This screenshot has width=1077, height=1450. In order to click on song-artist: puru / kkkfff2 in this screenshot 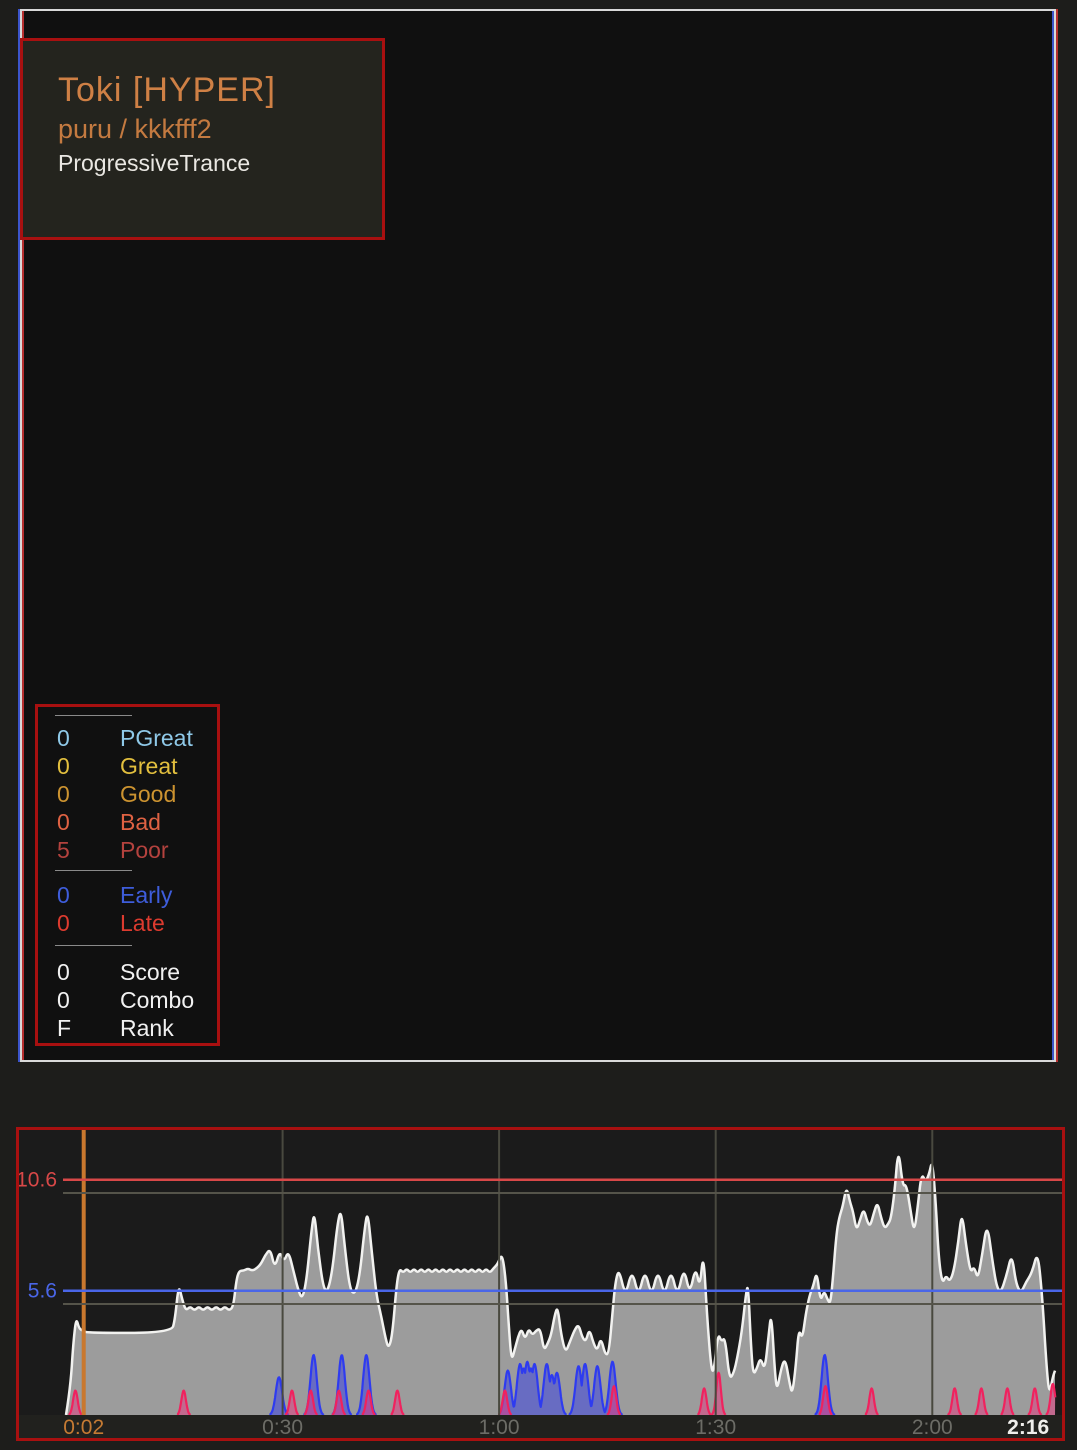, I will do `click(135, 129)`.